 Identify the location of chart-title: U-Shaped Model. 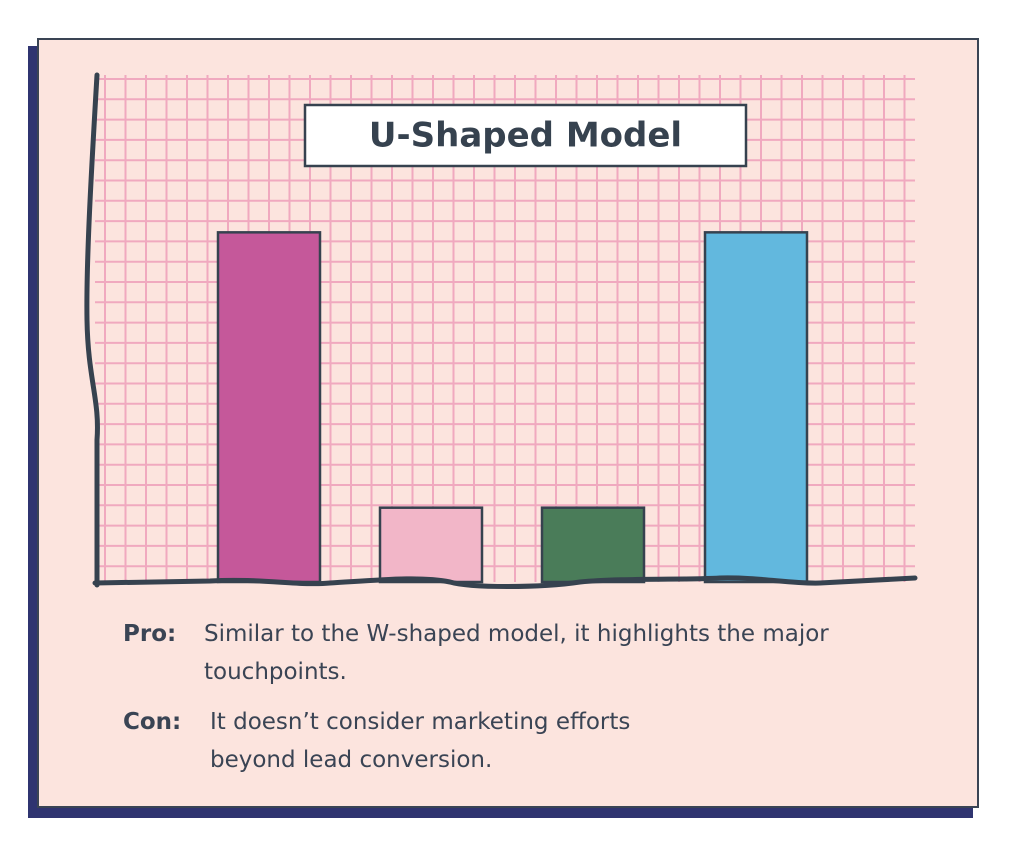
(525, 136).